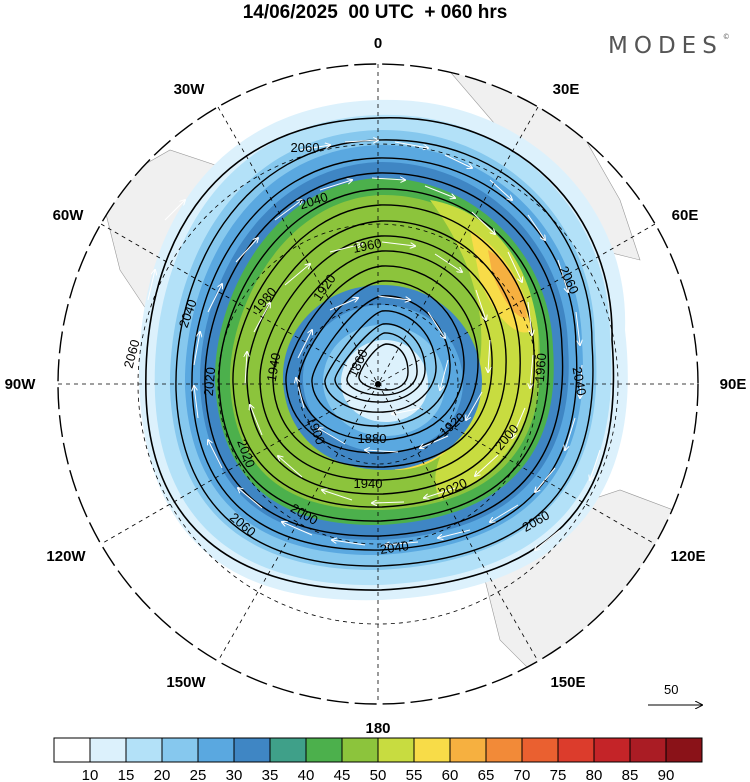 Image resolution: width=750 pixels, height=782 pixels. I want to click on contour-label: 1960, so click(366, 245).